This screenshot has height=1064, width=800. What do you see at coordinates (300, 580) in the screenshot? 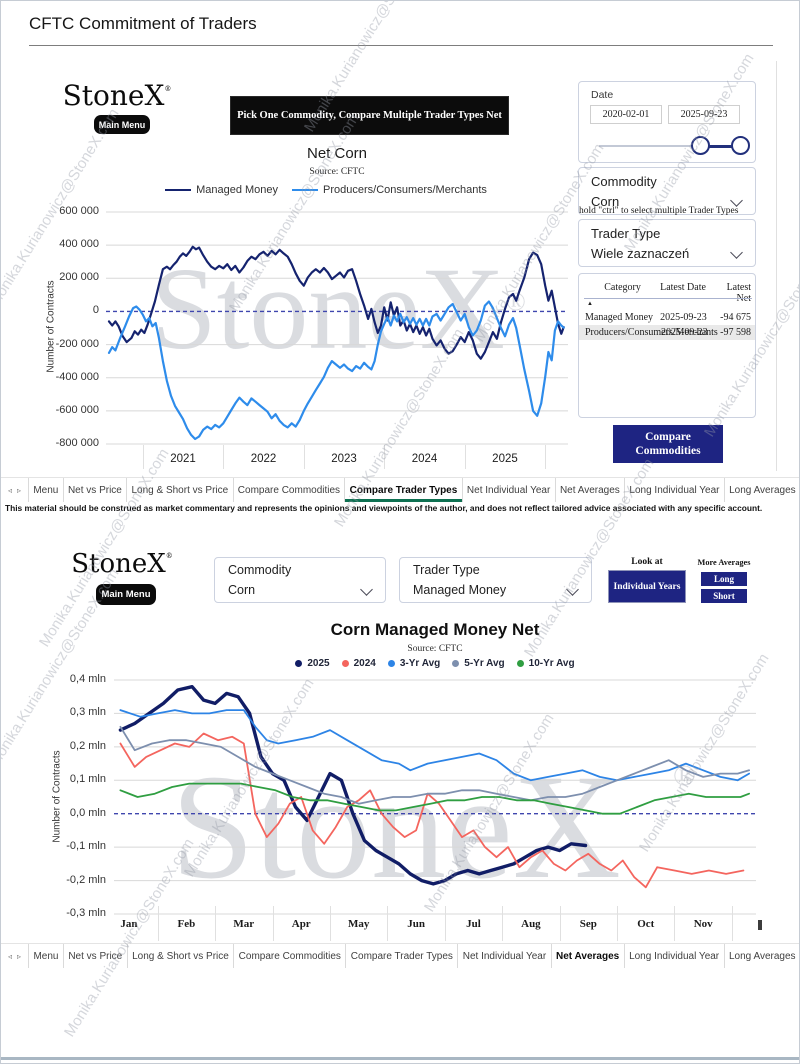
I see `commodity-slicer-card: Commodity Corn` at bounding box center [300, 580].